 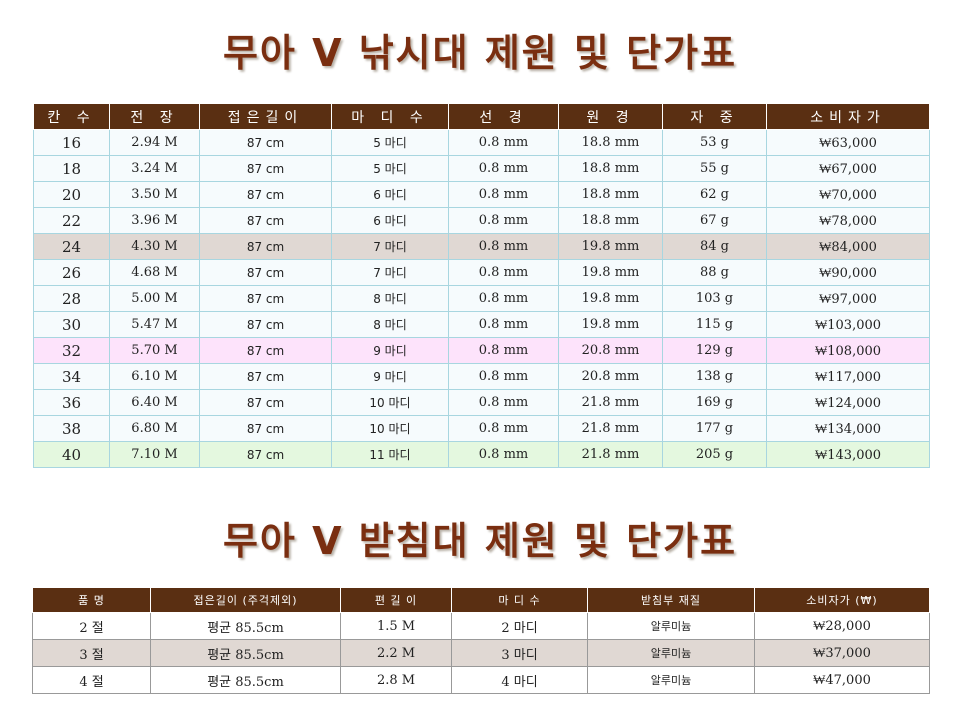 I want to click on table-cell: ₩78,000, so click(x=848, y=220).